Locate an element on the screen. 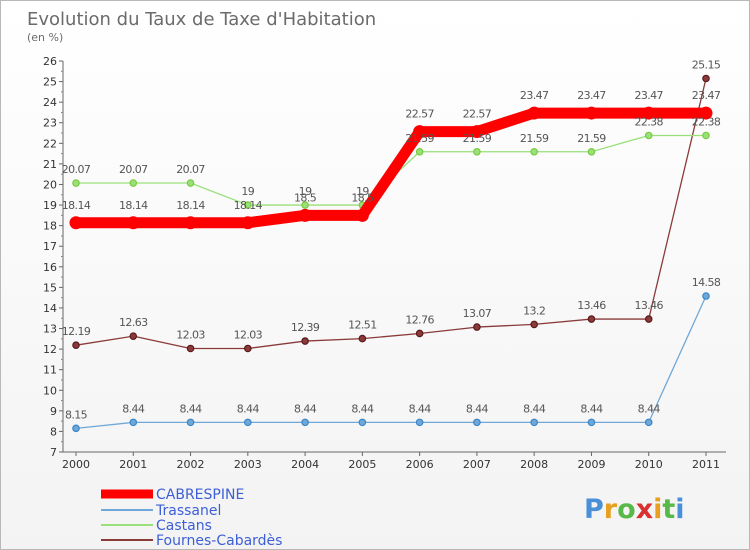 This screenshot has width=750, height=550. y-tick-label: 17 is located at coordinates (50, 246).